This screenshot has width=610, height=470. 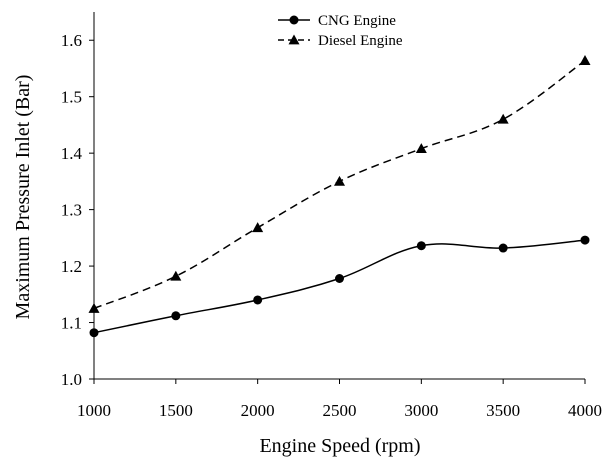 I want to click on legend-item: Diesel Engine, so click(x=340, y=41).